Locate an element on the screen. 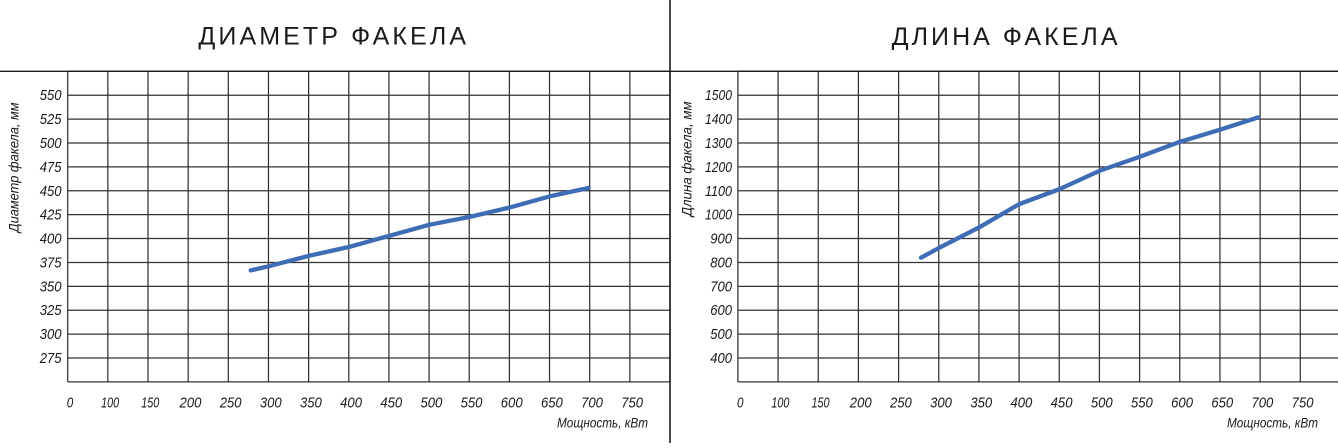 This screenshot has height=448, width=1338. svg-text: 1200 is located at coordinates (719, 167).